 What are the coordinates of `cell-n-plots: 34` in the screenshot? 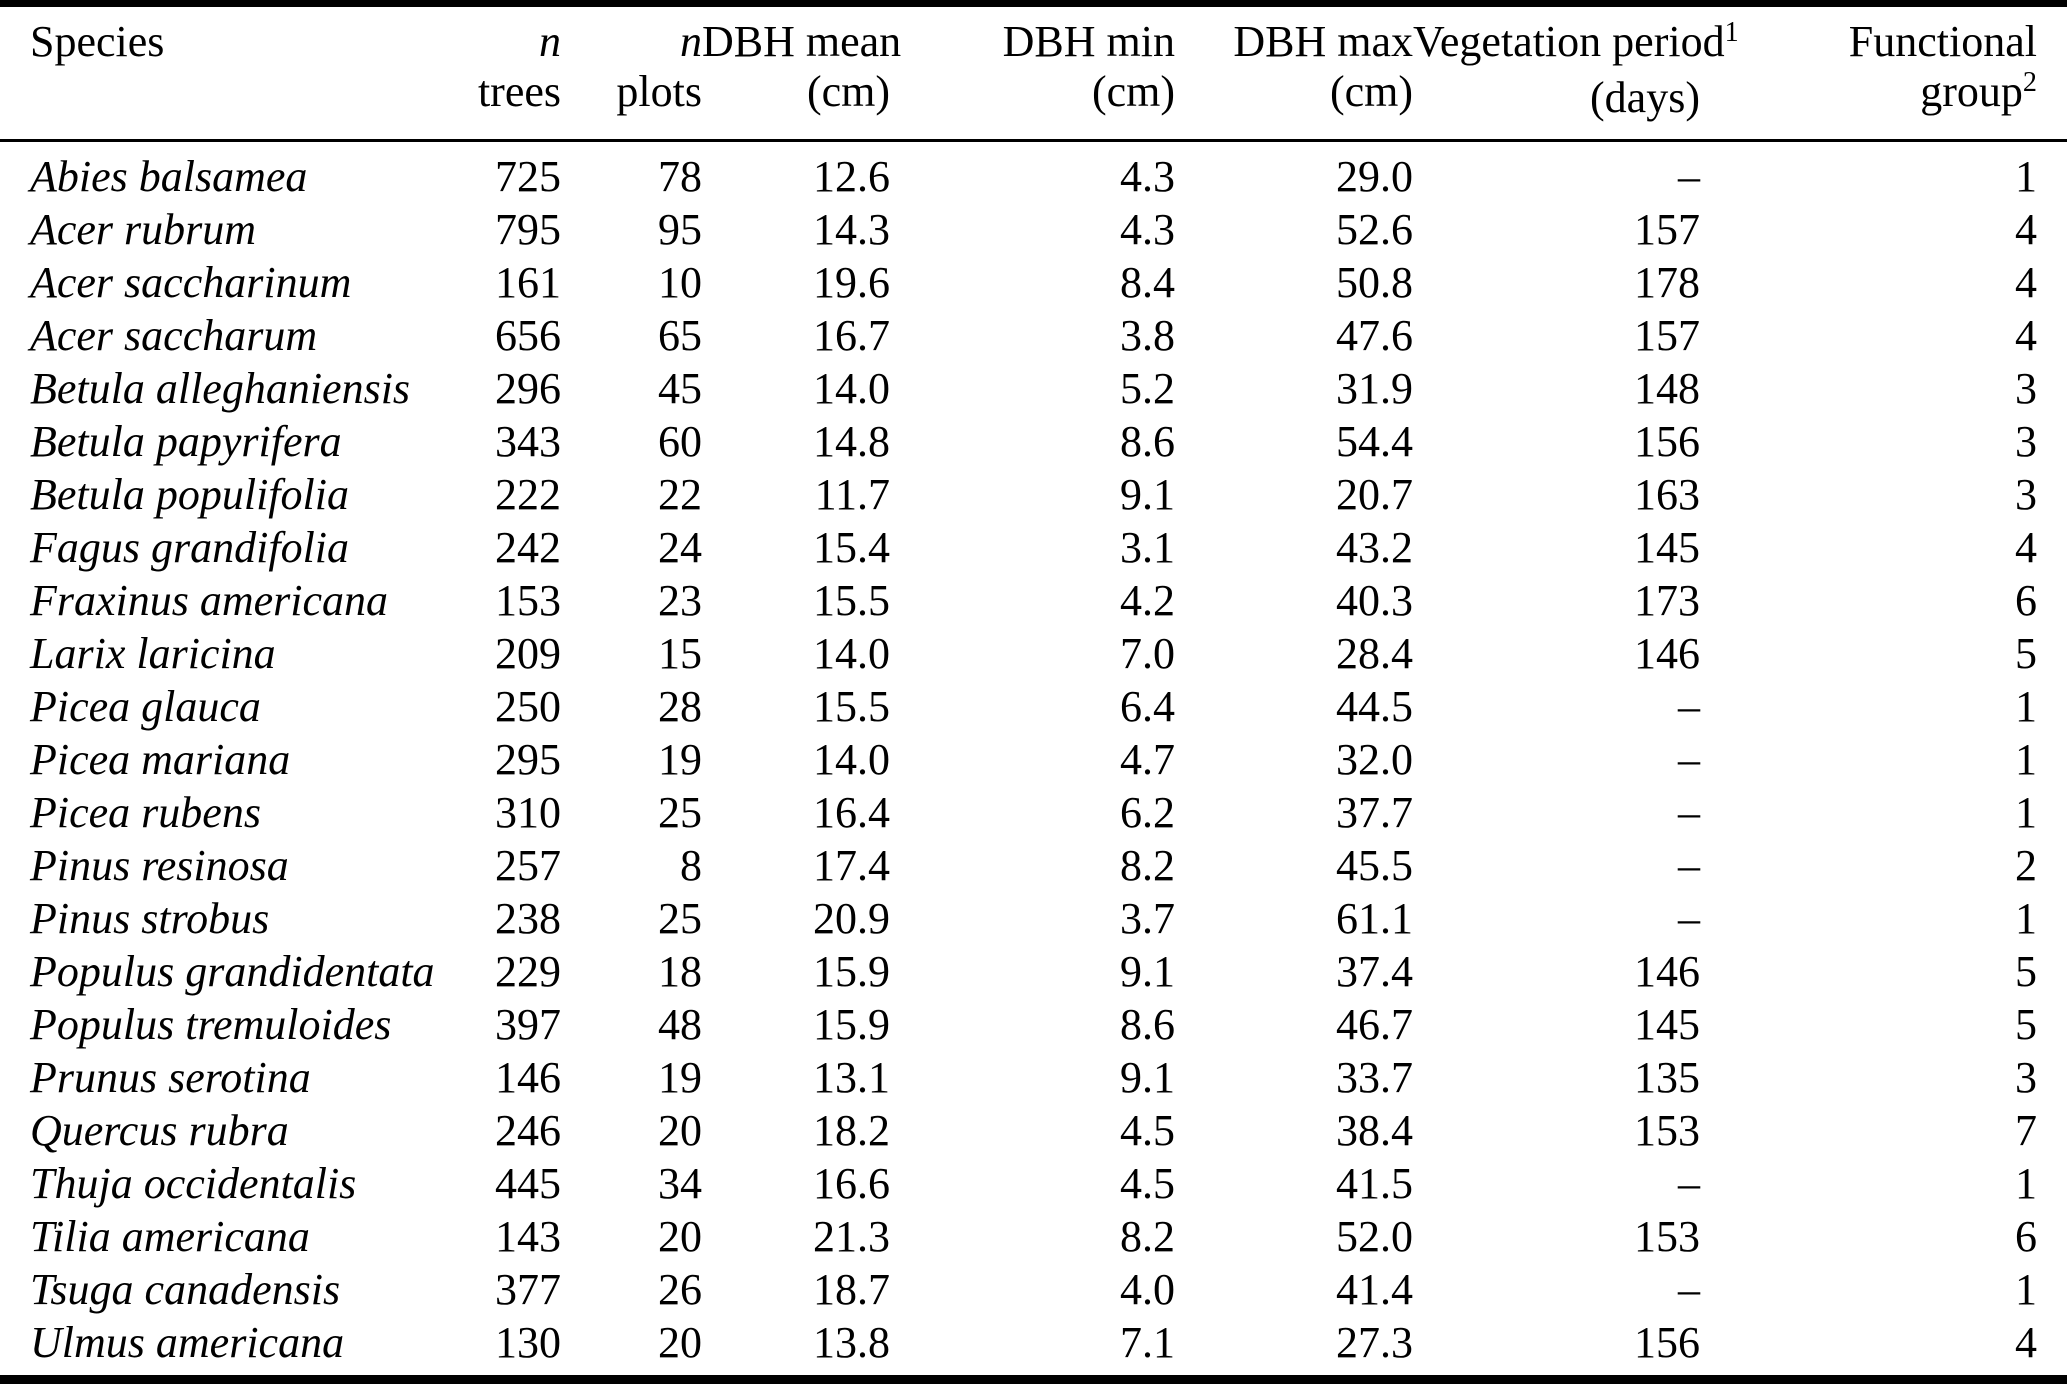 It's located at (680, 1183).